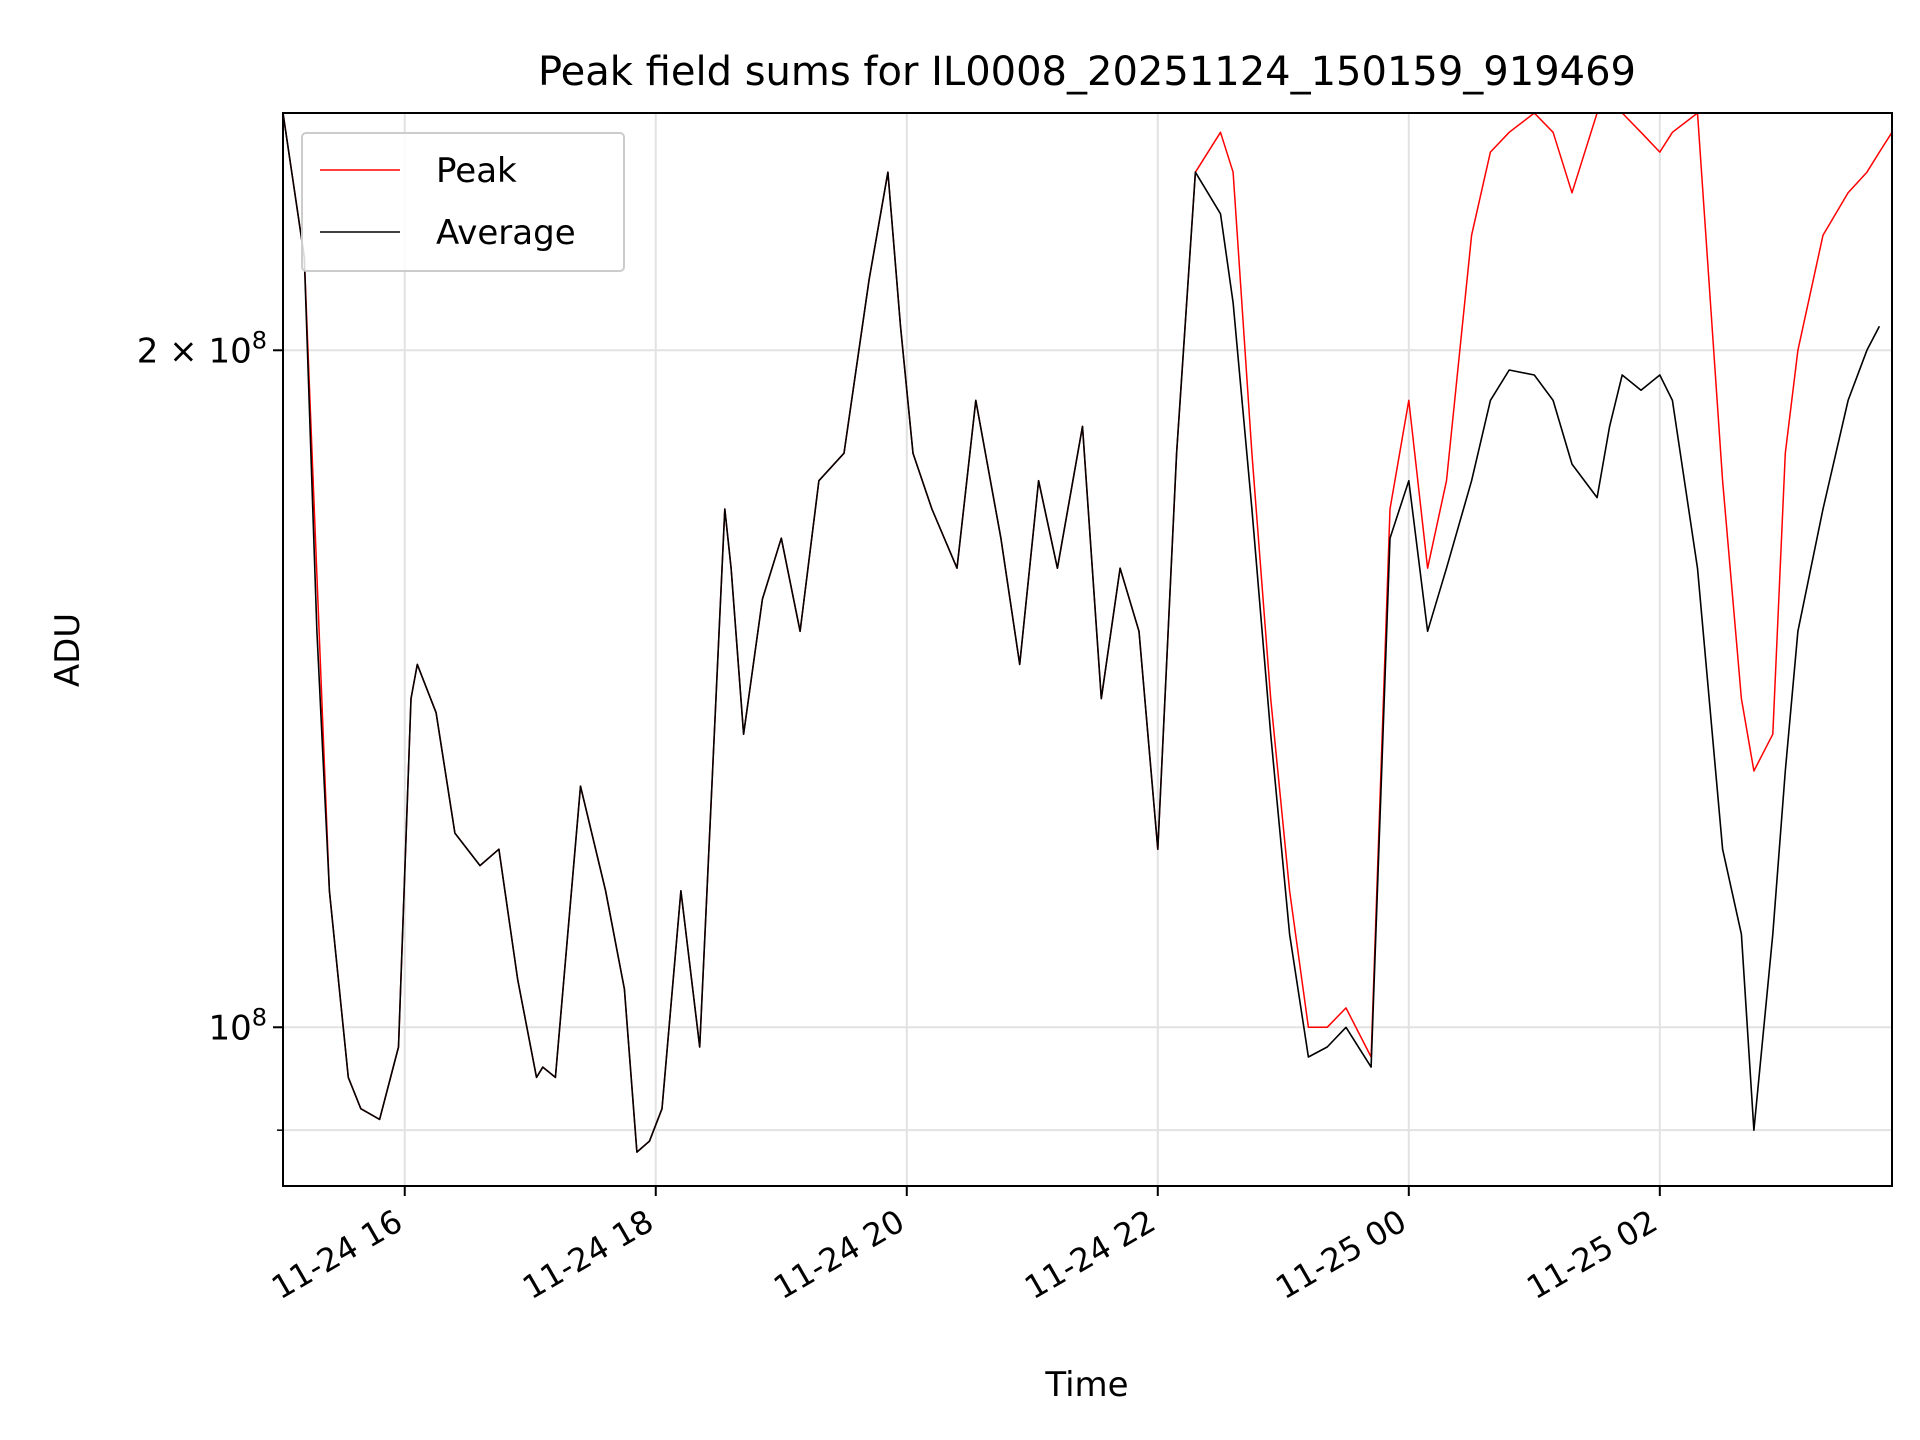  I want to click on legend: Peak Average, so click(463, 202).